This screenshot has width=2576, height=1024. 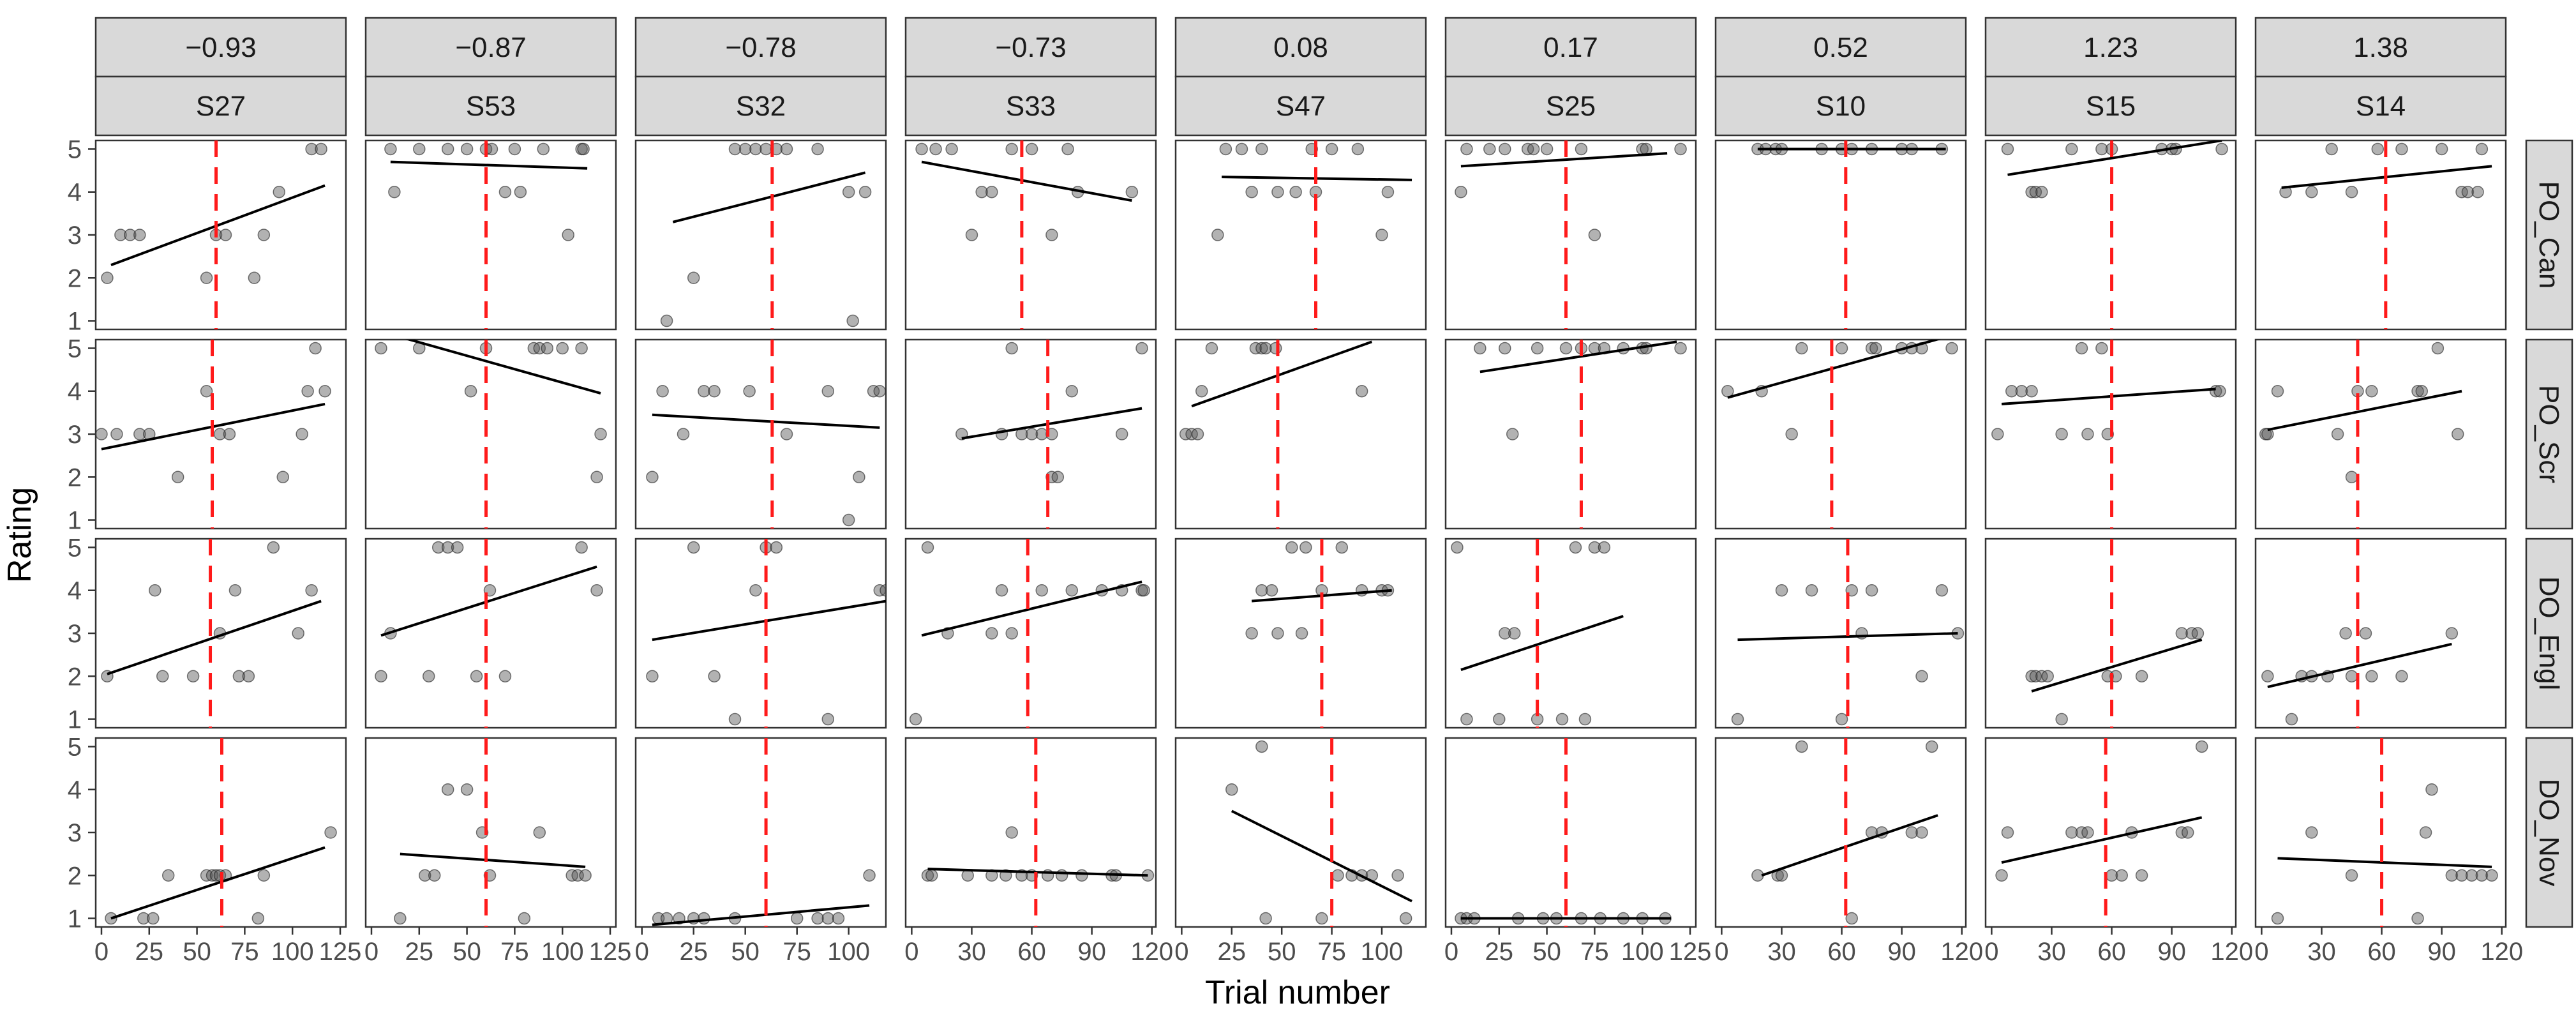 What do you see at coordinates (1570, 434) in the screenshot?
I see `panel-PO_Scr-S25` at bounding box center [1570, 434].